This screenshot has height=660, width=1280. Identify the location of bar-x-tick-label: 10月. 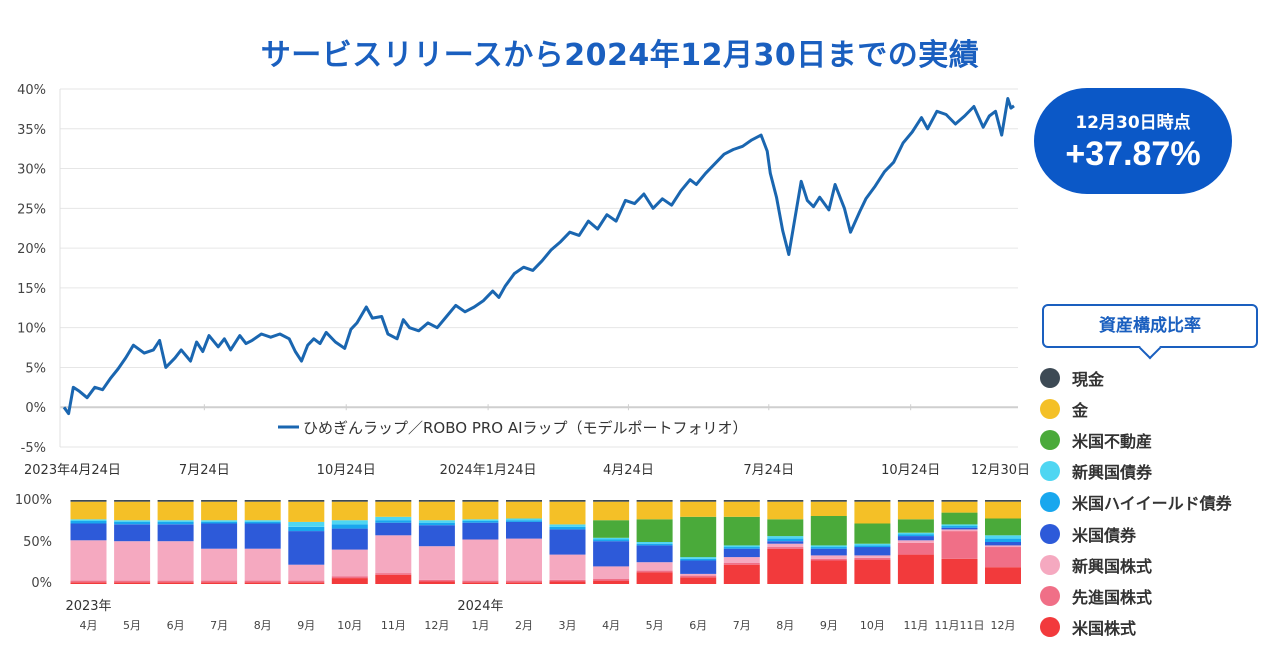
(872, 625).